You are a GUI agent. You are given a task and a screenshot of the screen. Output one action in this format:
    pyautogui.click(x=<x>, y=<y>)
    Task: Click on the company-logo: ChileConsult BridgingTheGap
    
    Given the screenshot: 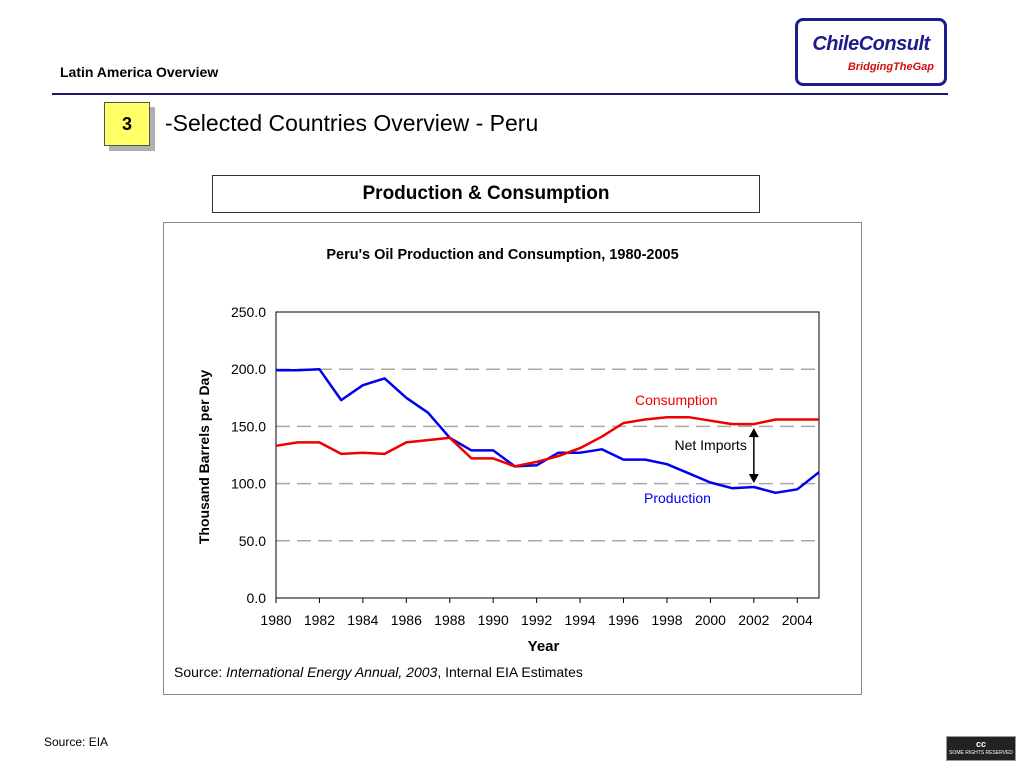 What is the action you would take?
    pyautogui.click(x=871, y=52)
    